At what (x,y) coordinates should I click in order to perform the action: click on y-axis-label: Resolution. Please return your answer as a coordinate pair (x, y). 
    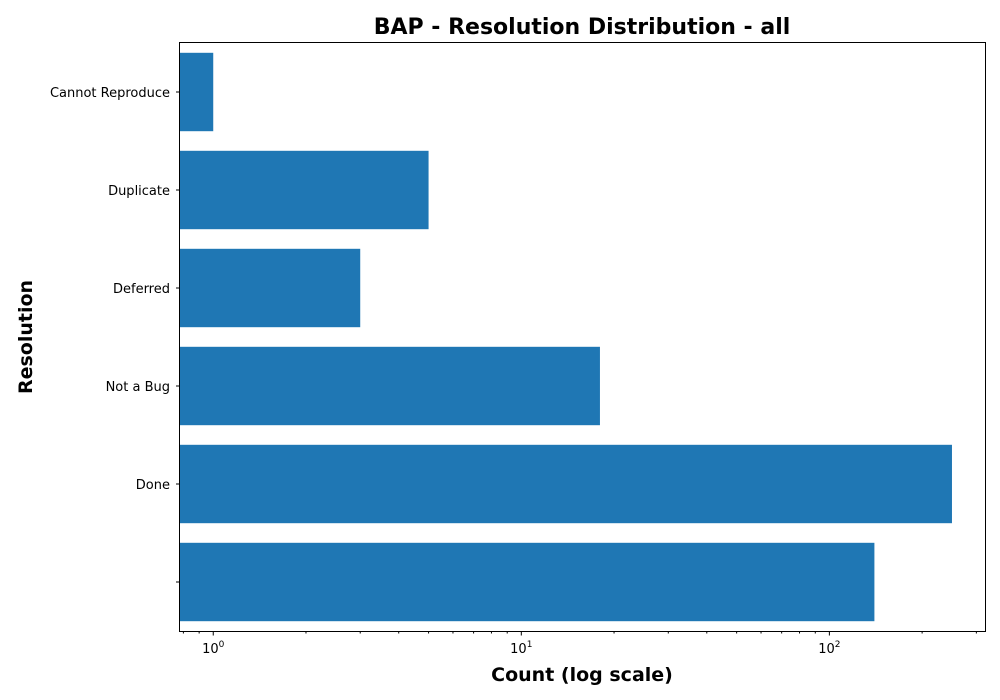
    Looking at the image, I should click on (26, 337).